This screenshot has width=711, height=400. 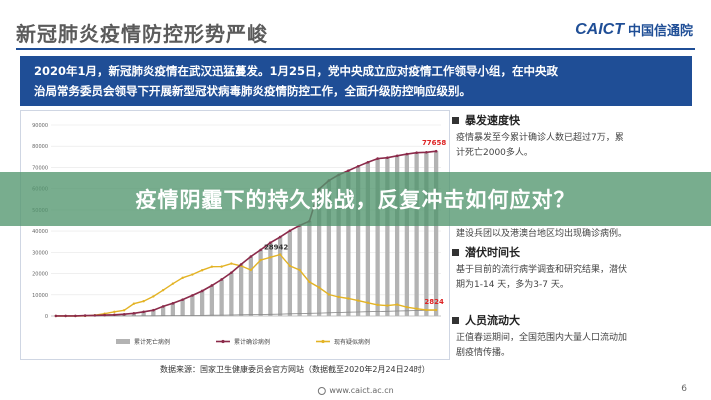 I want to click on title-divider, so click(x=355, y=49).